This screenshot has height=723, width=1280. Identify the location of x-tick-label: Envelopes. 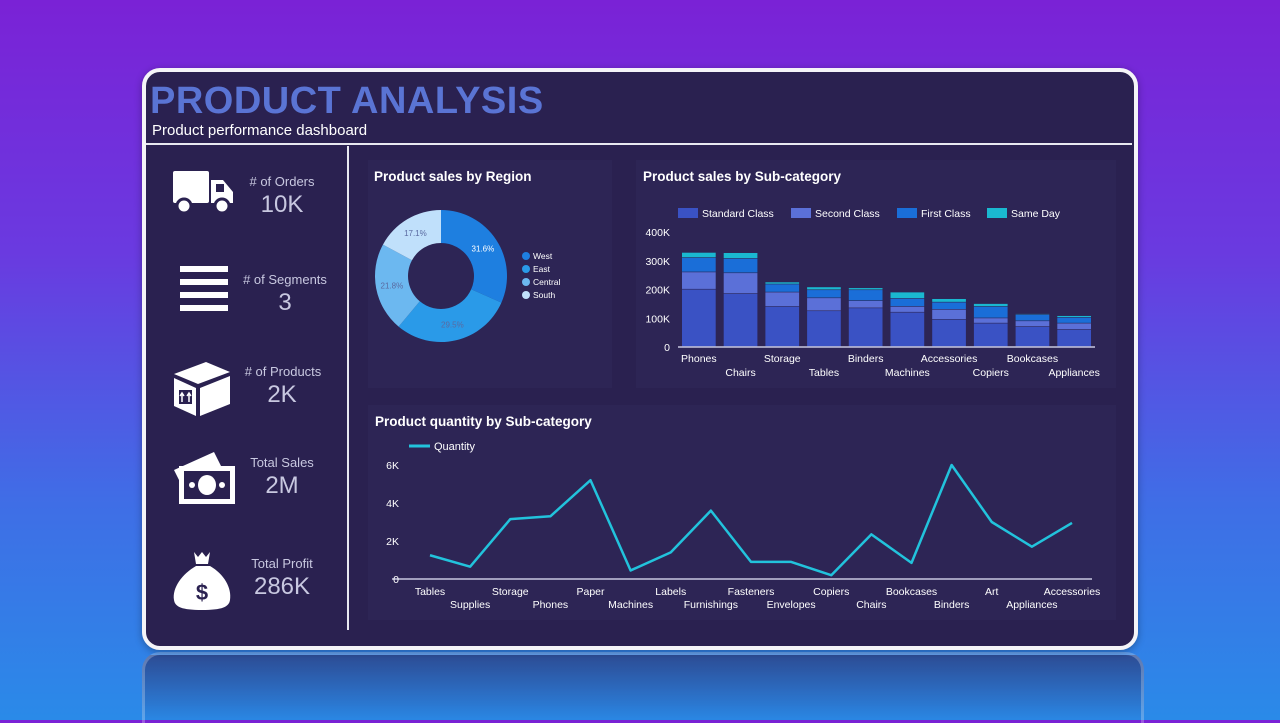
(791, 605).